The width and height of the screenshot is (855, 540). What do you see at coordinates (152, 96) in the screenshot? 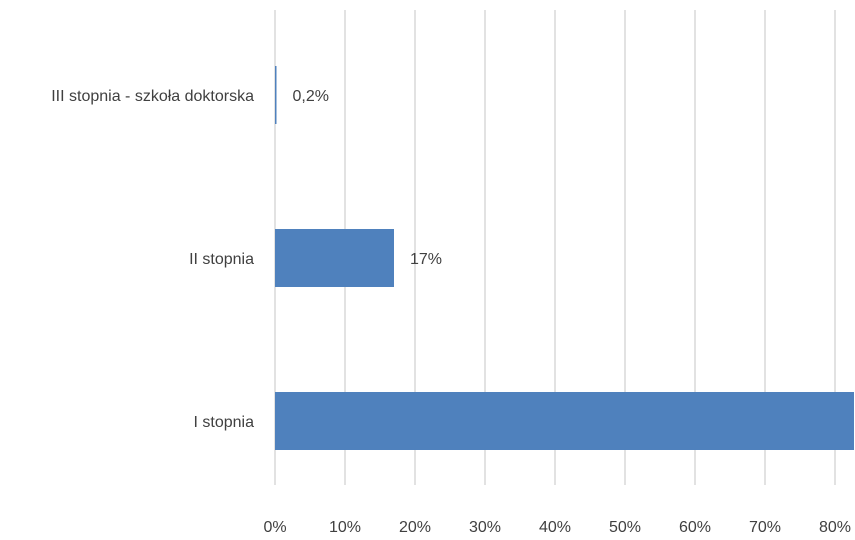
I see `category-label: III stopnia - szkoła doktorska` at bounding box center [152, 96].